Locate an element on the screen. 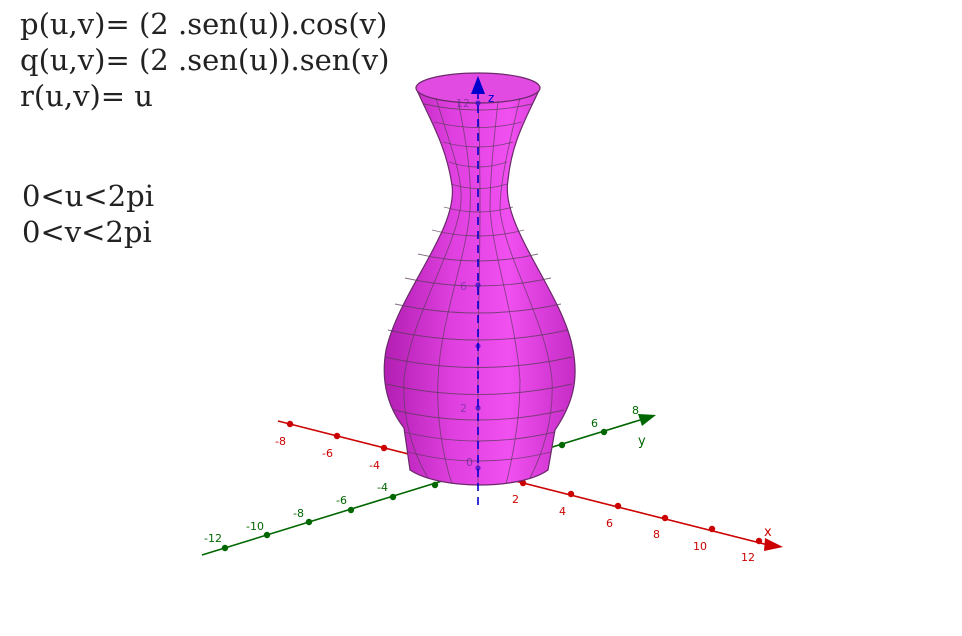 This screenshot has height=636, width=962. y-axis: -12 -10 -8 -6 -4 6 8 y is located at coordinates (428, 480).